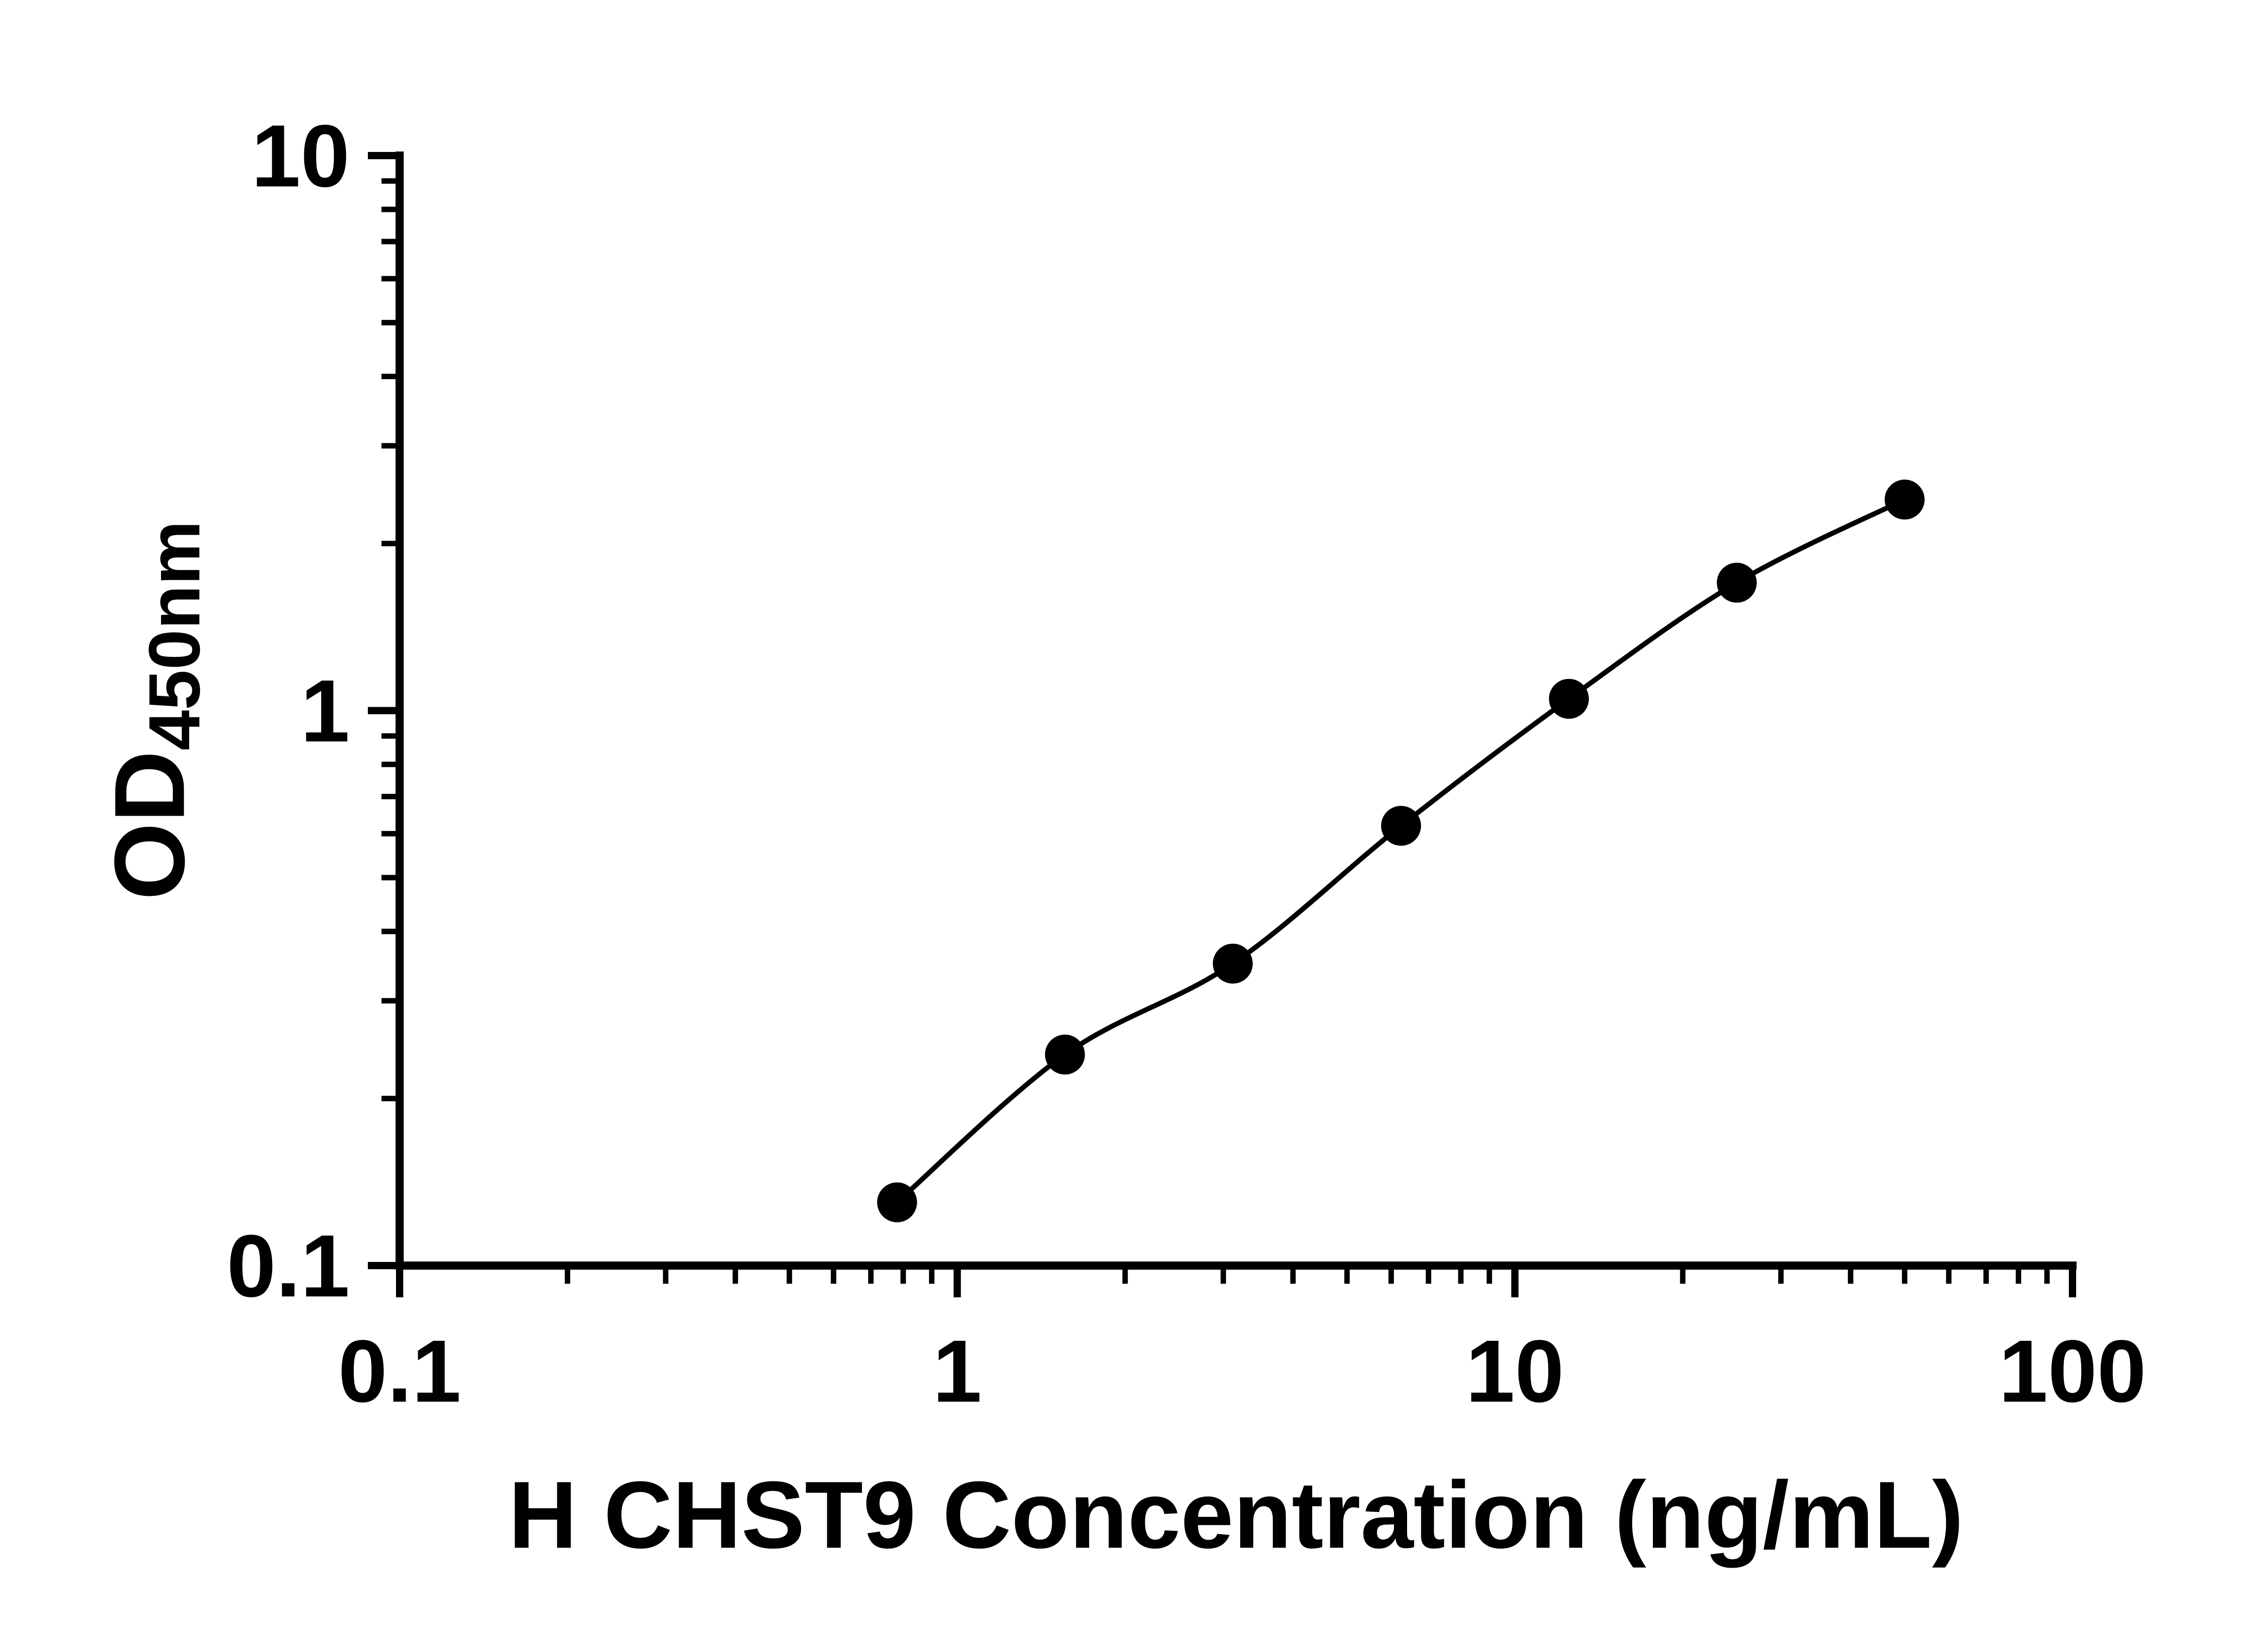 The width and height of the screenshot is (2268, 1633). What do you see at coordinates (174, 635) in the screenshot?
I see `y-axis-title-subscript: 450nm` at bounding box center [174, 635].